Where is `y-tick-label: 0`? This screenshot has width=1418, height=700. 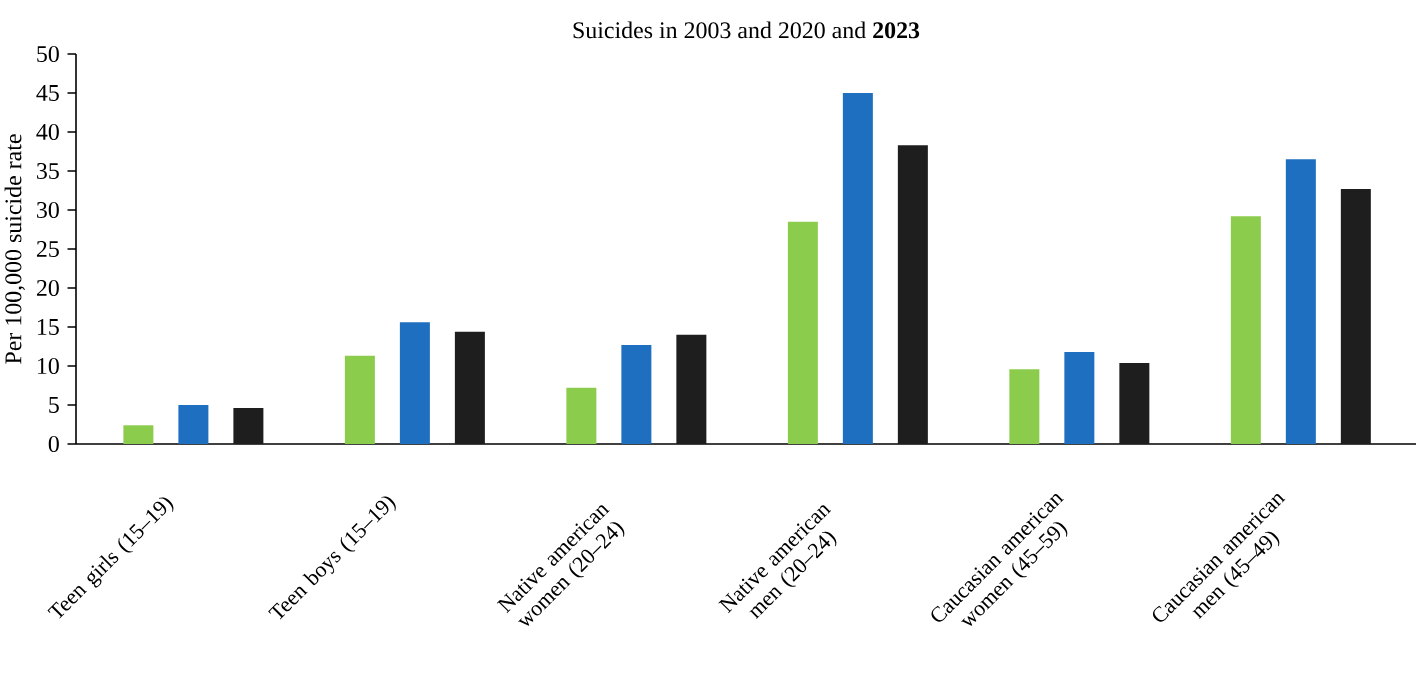 y-tick-label: 0 is located at coordinates (53, 444).